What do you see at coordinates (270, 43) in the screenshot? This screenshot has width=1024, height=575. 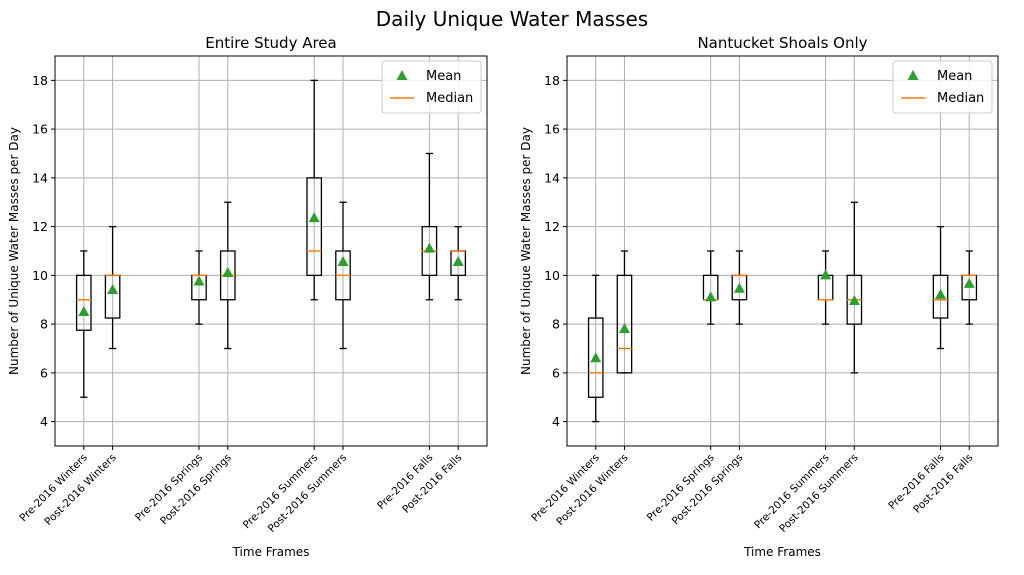 I see `panel-title: Entire Study Area` at bounding box center [270, 43].